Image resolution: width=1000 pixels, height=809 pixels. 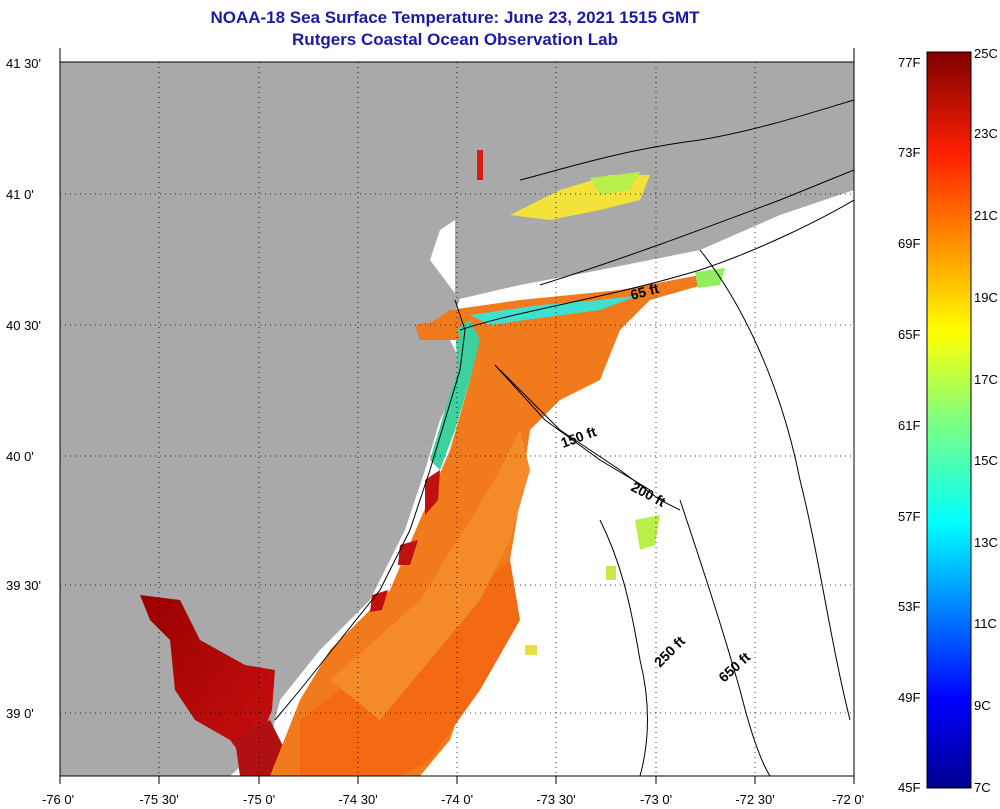 What do you see at coordinates (949, 420) in the screenshot?
I see `colorbar` at bounding box center [949, 420].